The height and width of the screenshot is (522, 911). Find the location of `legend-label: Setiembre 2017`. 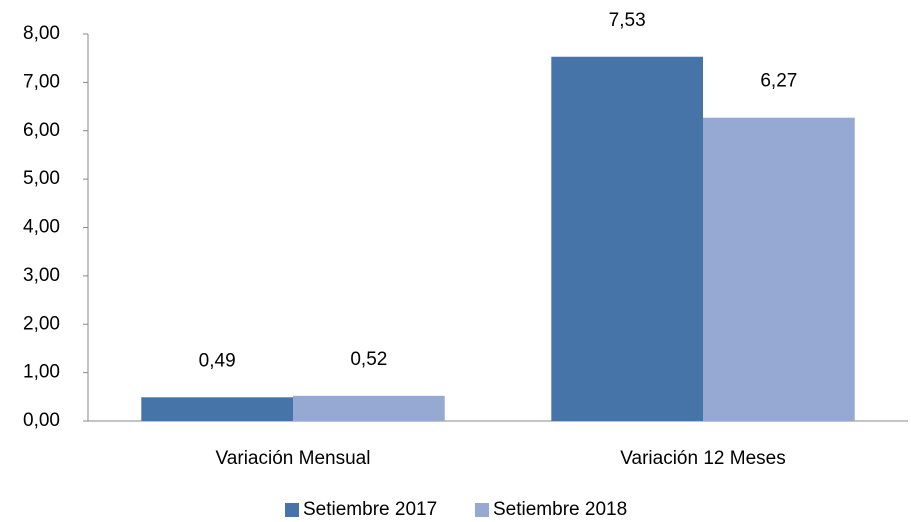

legend-label: Setiembre 2017 is located at coordinates (370, 509).